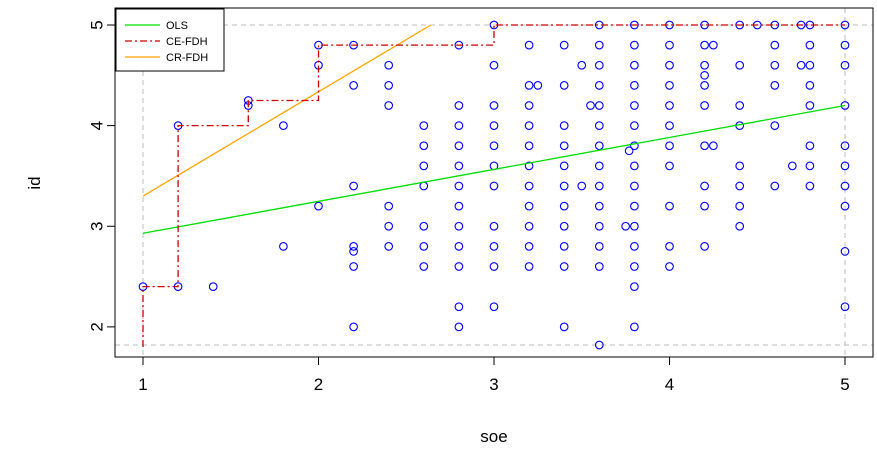 The width and height of the screenshot is (877, 453). Describe the element at coordinates (102, 176) in the screenshot. I see `y-axis: 2 3 4 5` at that location.